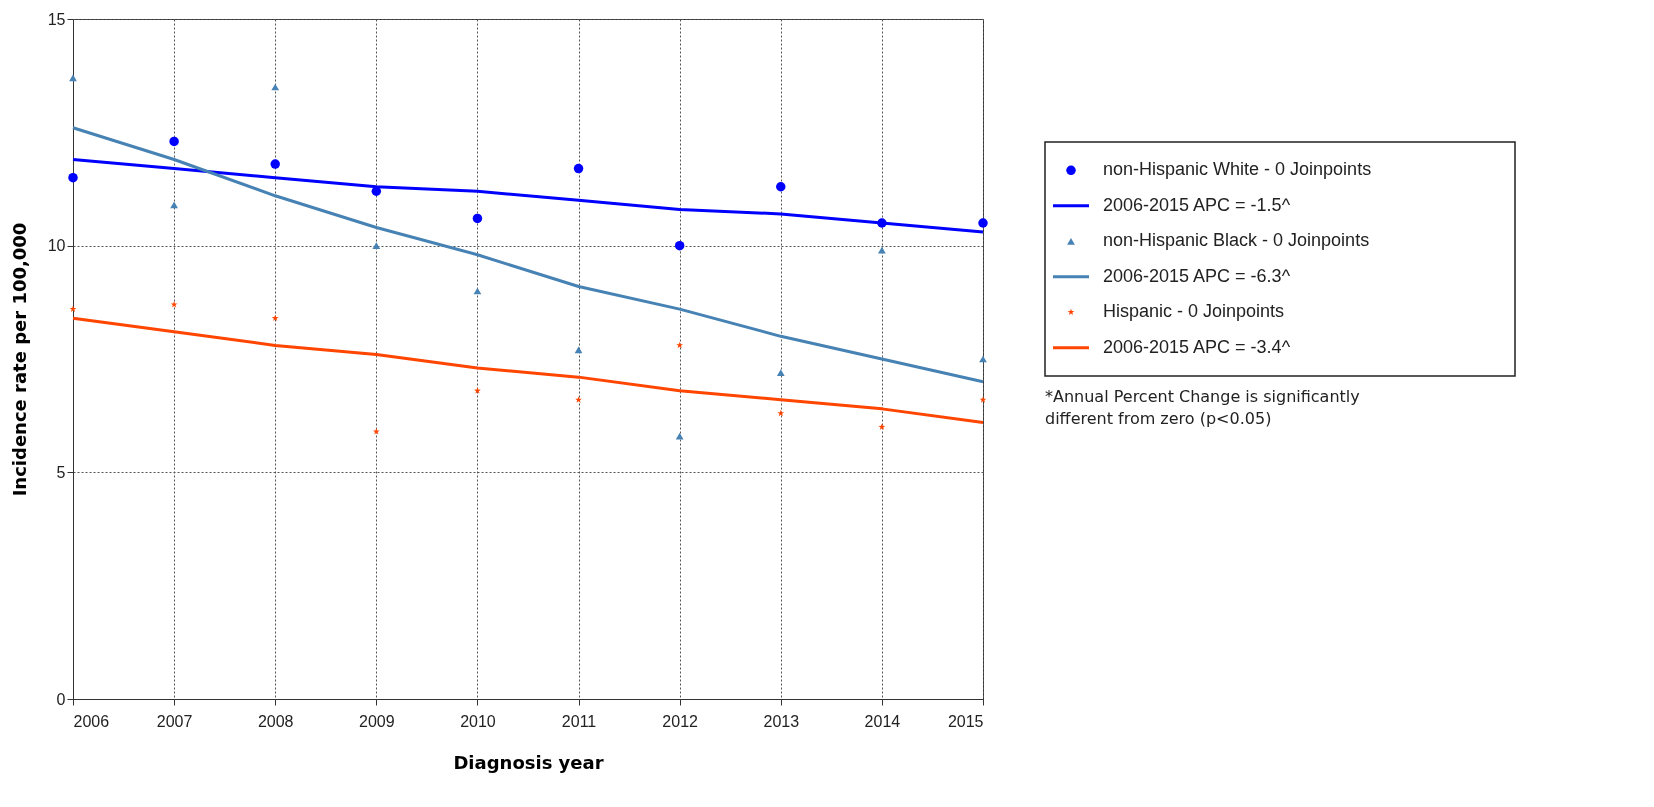 The height and width of the screenshot is (807, 1654). I want to click on text: *Annual Percent Change is significantly different from zero (p<0.05), so click(1202, 407).